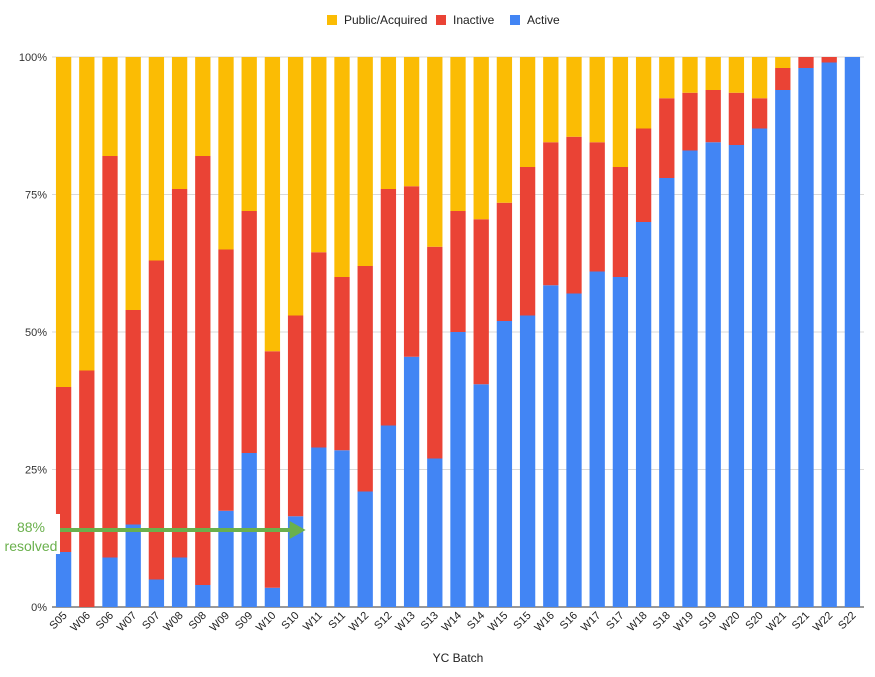 The width and height of the screenshot is (875, 677). Describe the element at coordinates (110, 357) in the screenshot. I see `bar-inactive-s06` at that location.